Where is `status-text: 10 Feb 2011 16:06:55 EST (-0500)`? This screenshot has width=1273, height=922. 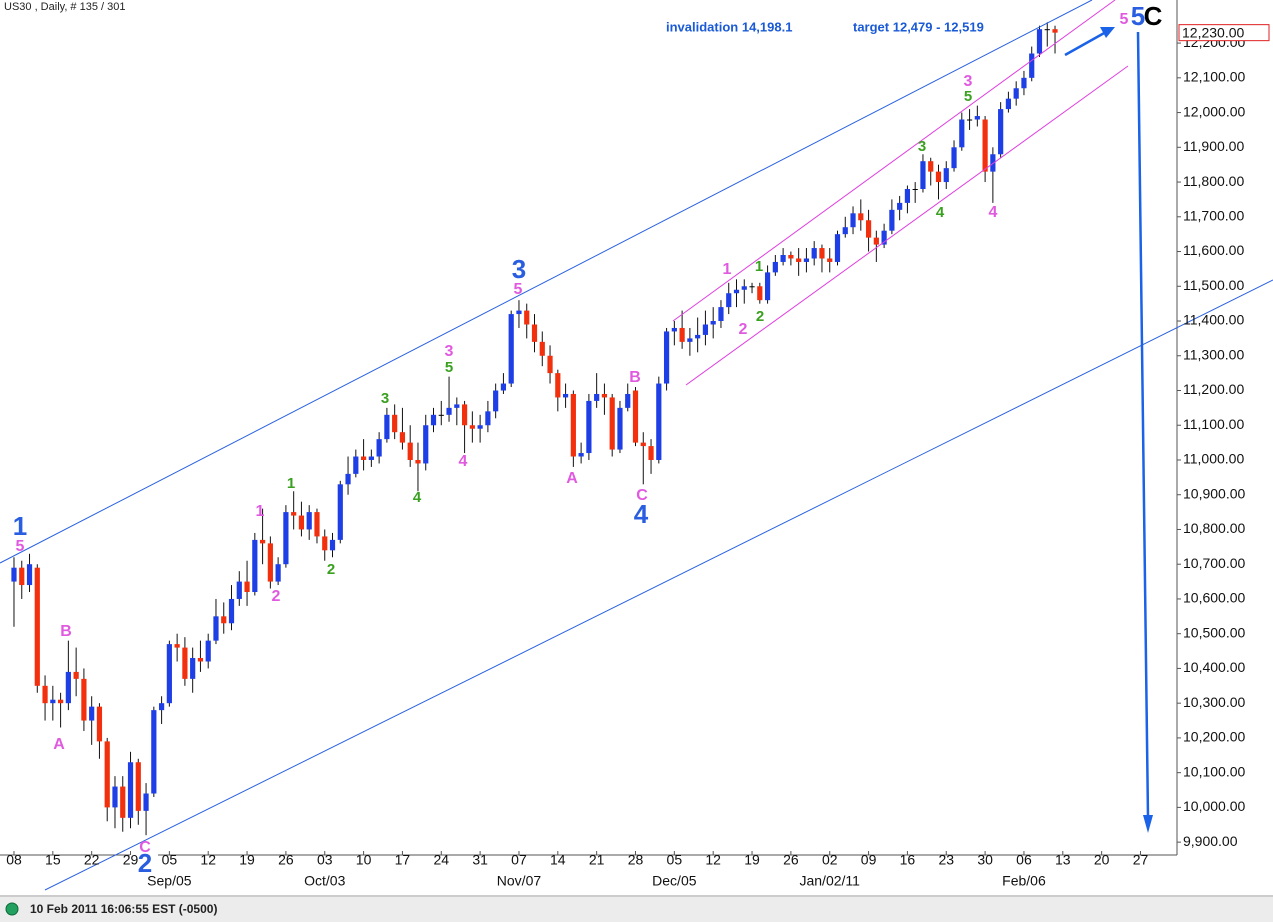 status-text: 10 Feb 2011 16:06:55 EST (-0500) is located at coordinates (123, 909).